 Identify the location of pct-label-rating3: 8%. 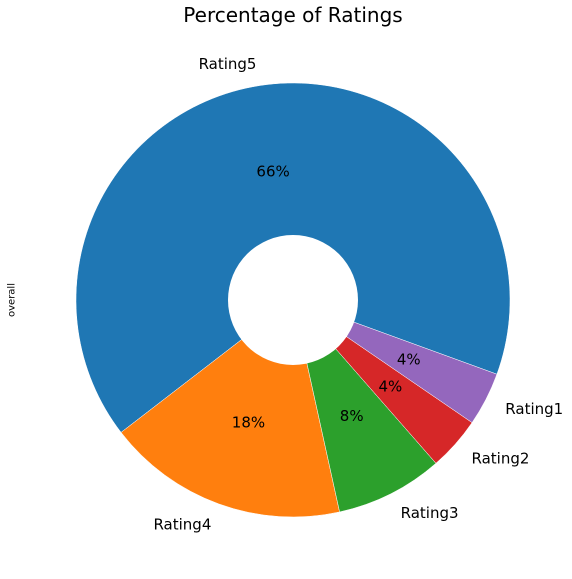
(352, 416).